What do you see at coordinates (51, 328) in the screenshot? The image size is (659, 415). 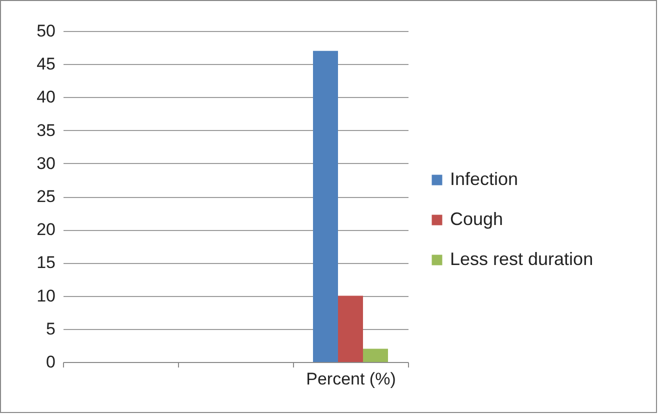 I see `y-tick-label: 5` at bounding box center [51, 328].